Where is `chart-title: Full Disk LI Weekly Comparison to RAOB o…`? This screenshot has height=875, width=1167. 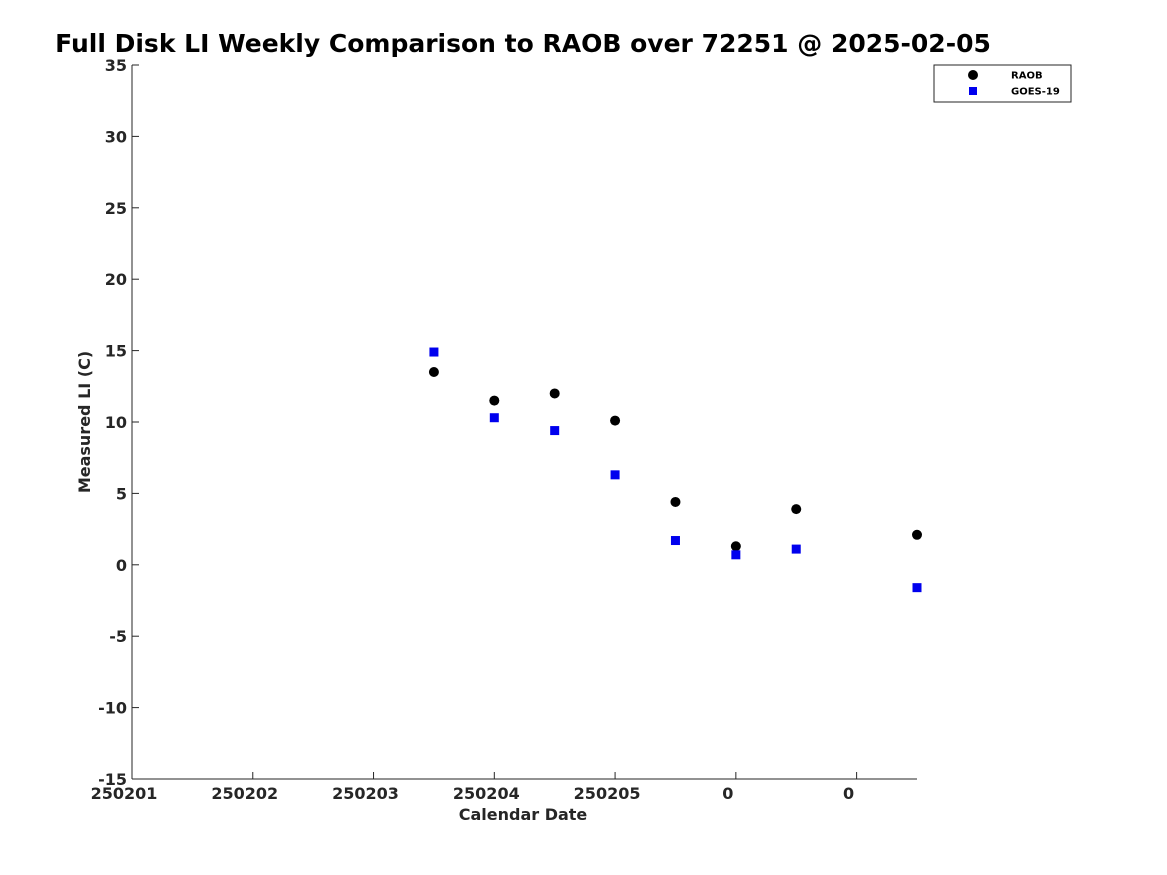 chart-title: Full Disk LI Weekly Comparison to RAOB o… is located at coordinates (523, 43).